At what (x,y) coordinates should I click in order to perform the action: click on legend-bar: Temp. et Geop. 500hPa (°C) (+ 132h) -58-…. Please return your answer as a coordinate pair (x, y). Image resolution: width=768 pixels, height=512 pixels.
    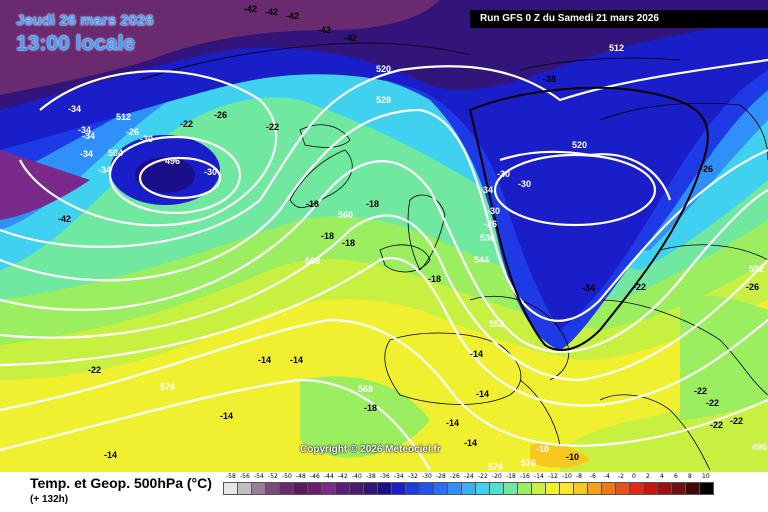
    Looking at the image, I should click on (384, 492).